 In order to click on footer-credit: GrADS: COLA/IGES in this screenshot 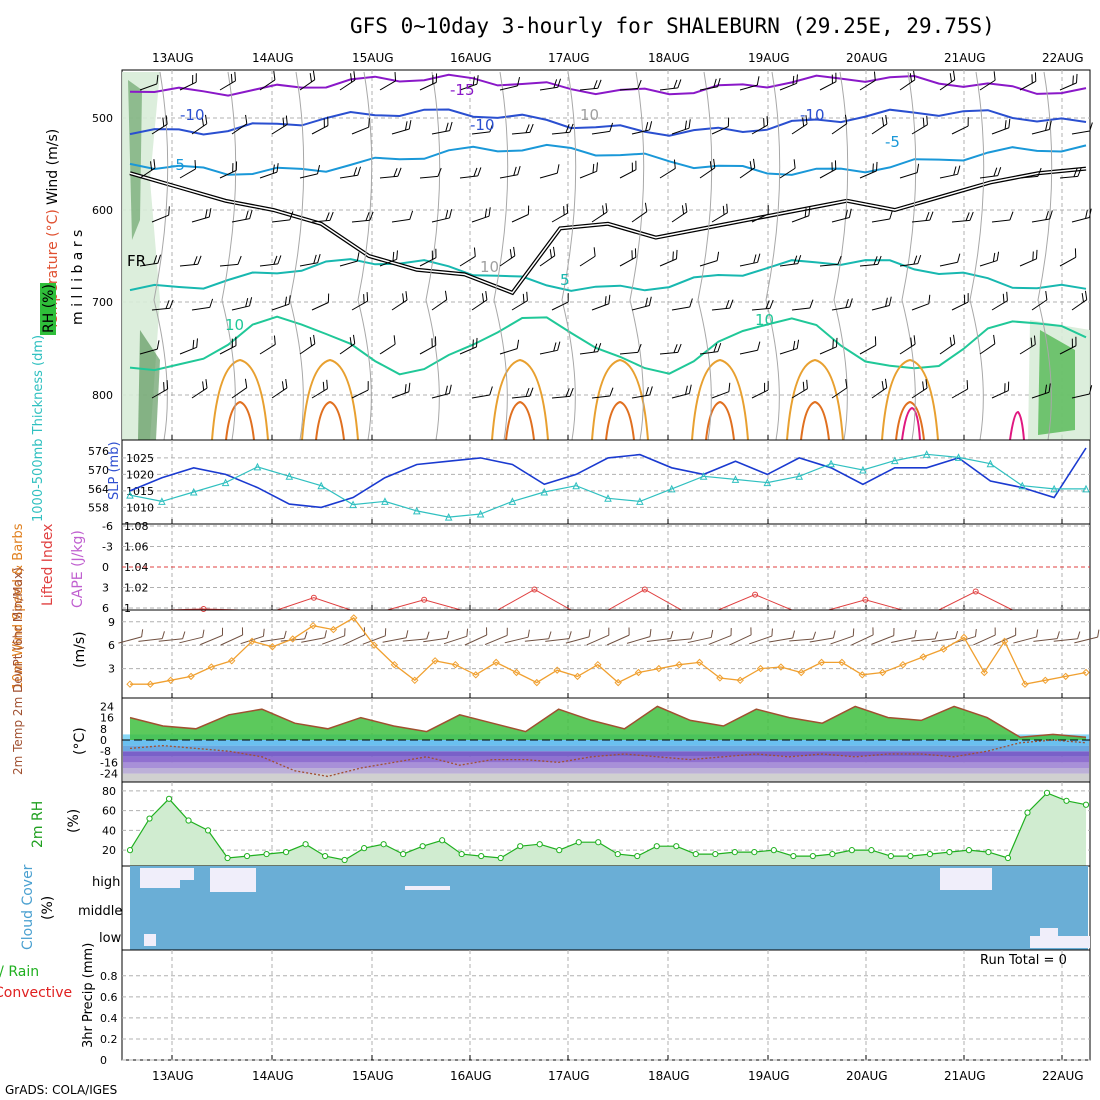, I will do `click(61, 1090)`.